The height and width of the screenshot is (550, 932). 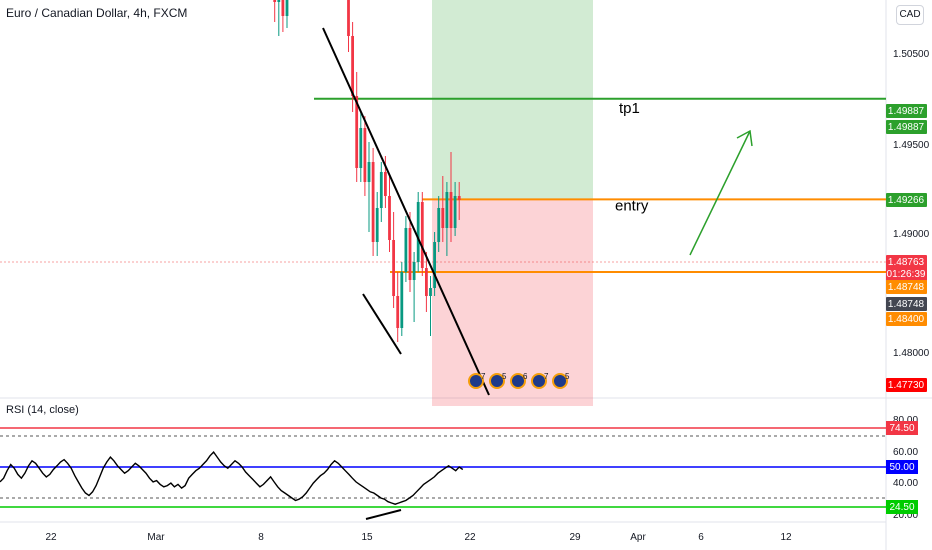 I want to click on rsi-level-text: 74.50, so click(x=901, y=428).